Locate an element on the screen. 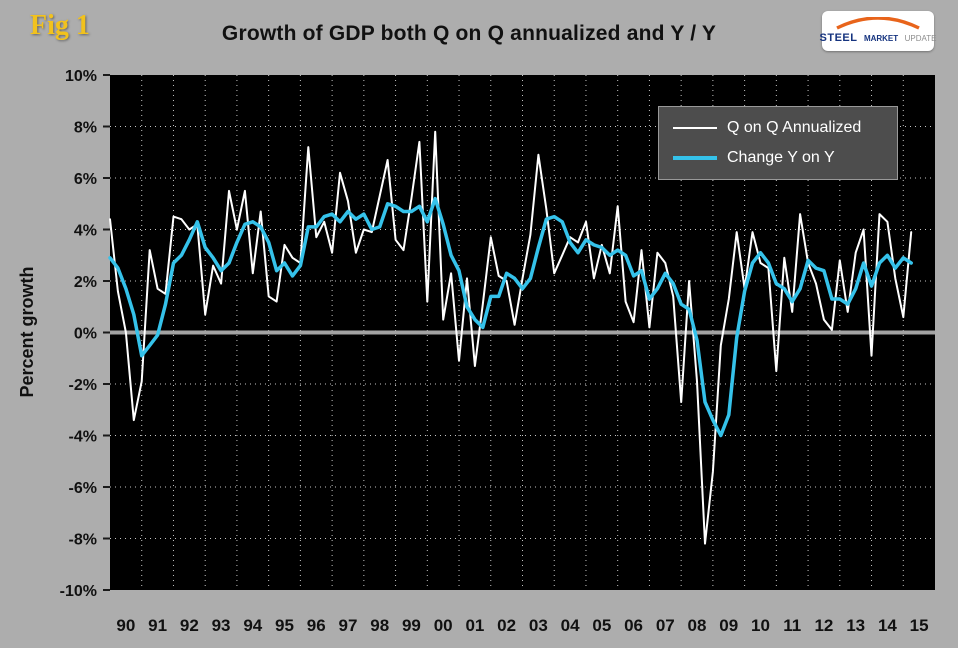 This screenshot has height=655, width=958. x-tick-label: 97 is located at coordinates (348, 625).